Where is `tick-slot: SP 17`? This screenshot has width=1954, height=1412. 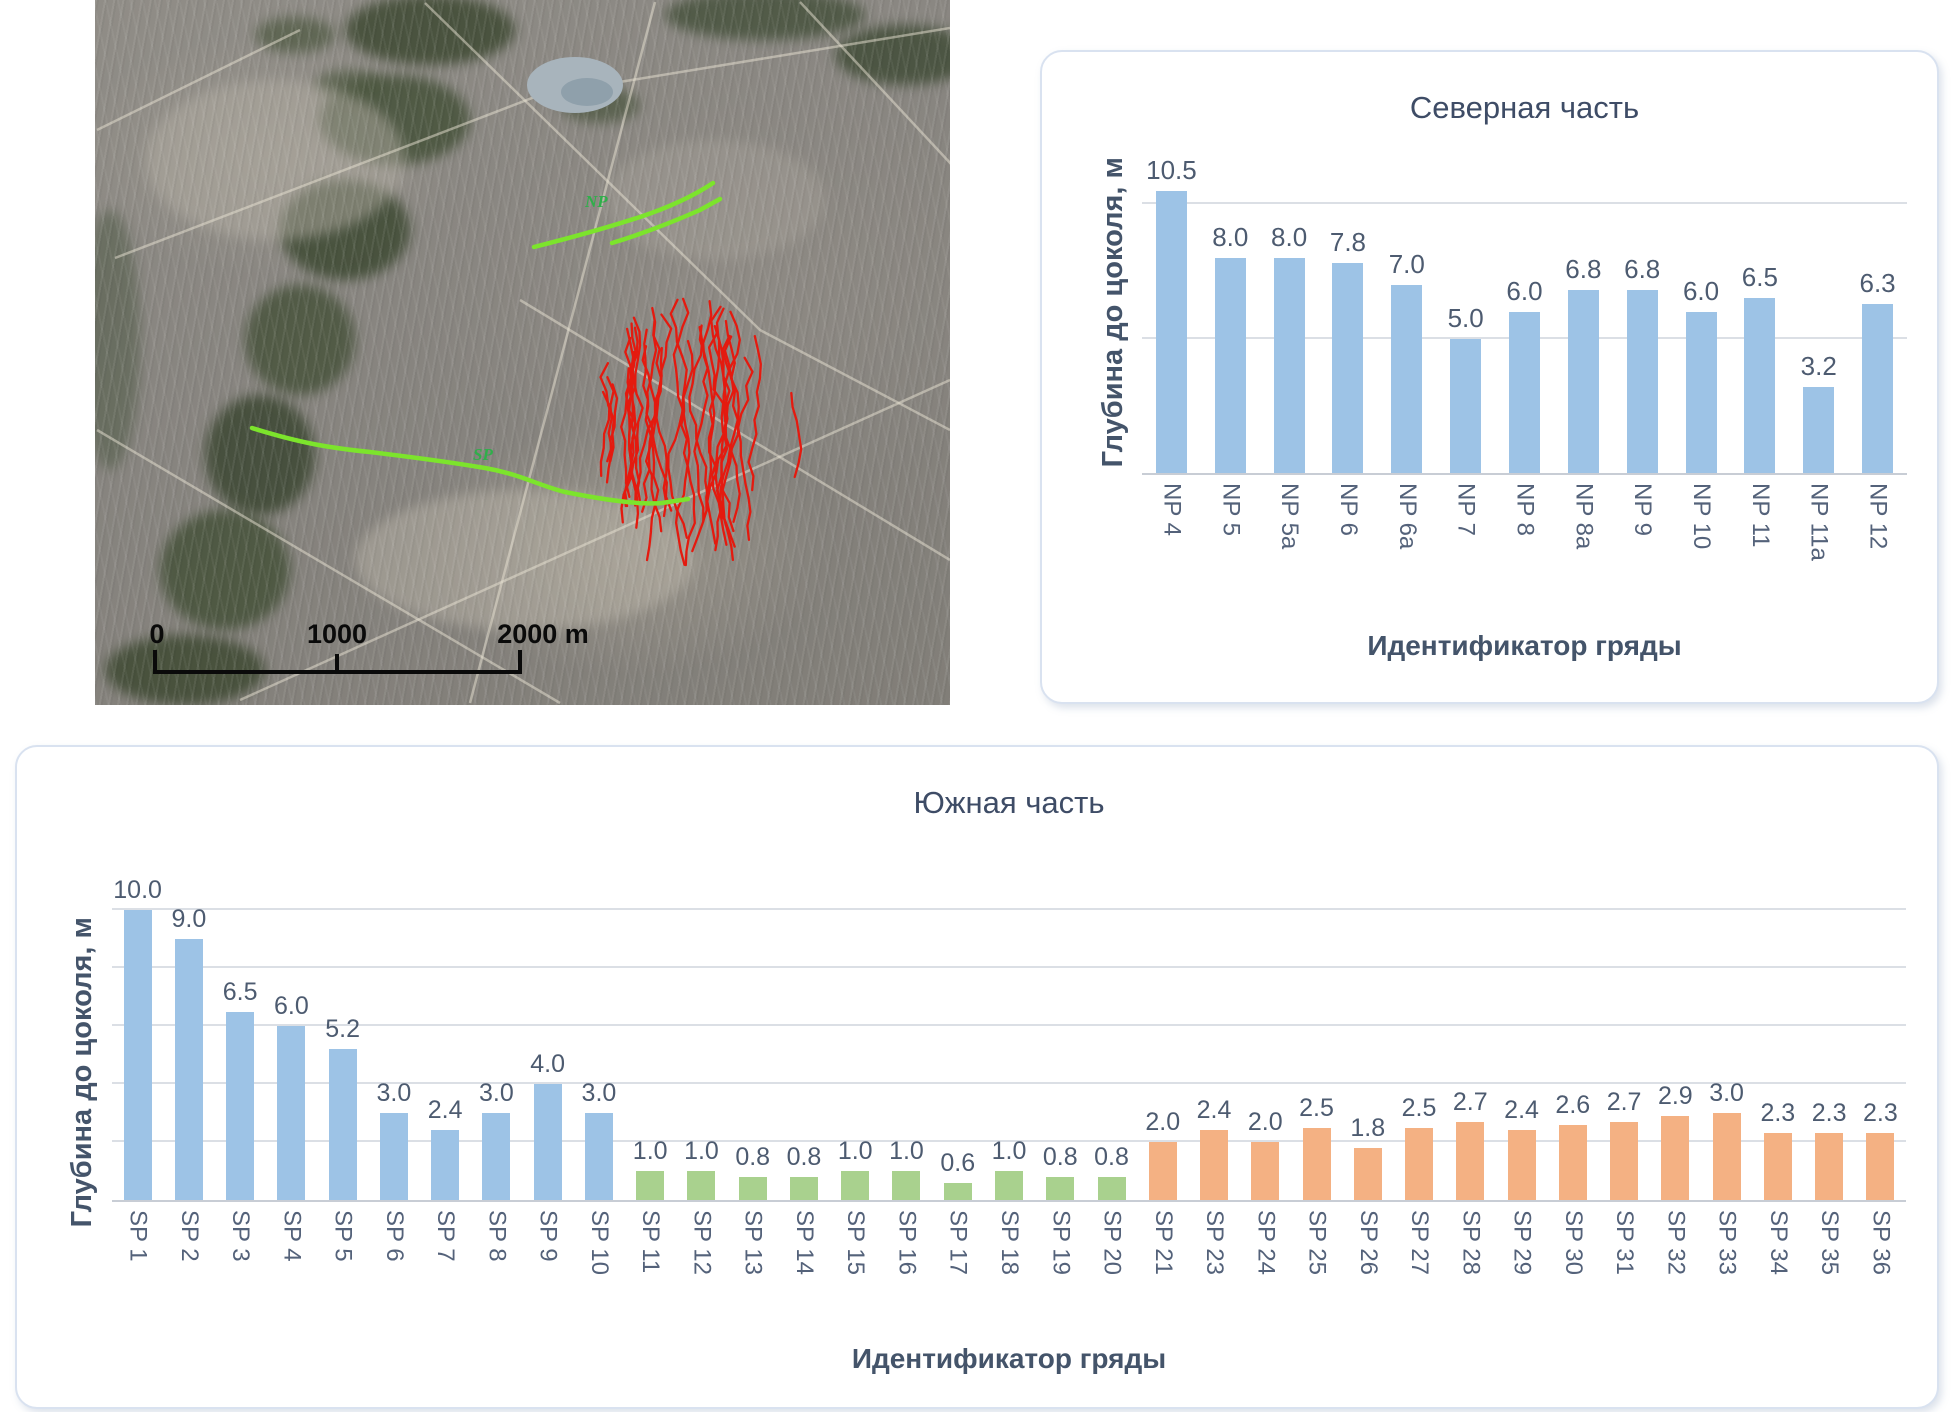 tick-slot: SP 17 is located at coordinates (957, 1266).